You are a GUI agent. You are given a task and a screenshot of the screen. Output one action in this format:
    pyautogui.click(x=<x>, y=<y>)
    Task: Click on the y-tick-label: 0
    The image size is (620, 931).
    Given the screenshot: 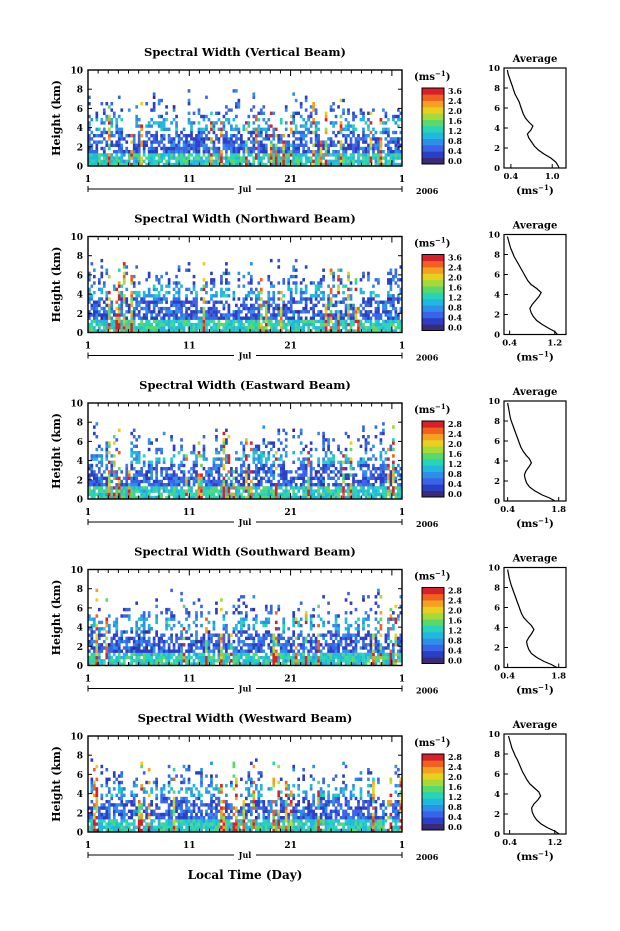 What is the action you would take?
    pyautogui.click(x=80, y=501)
    